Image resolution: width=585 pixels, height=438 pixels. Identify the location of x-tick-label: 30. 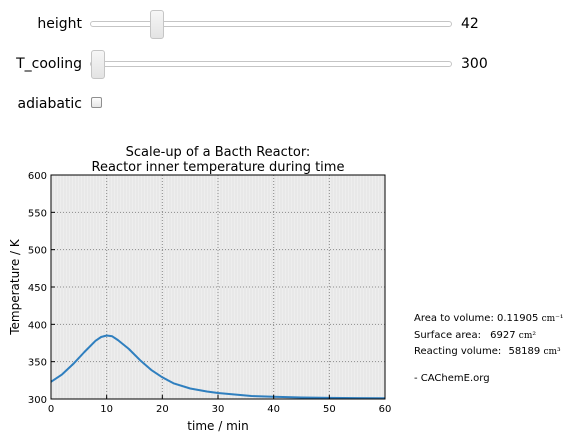
(218, 409).